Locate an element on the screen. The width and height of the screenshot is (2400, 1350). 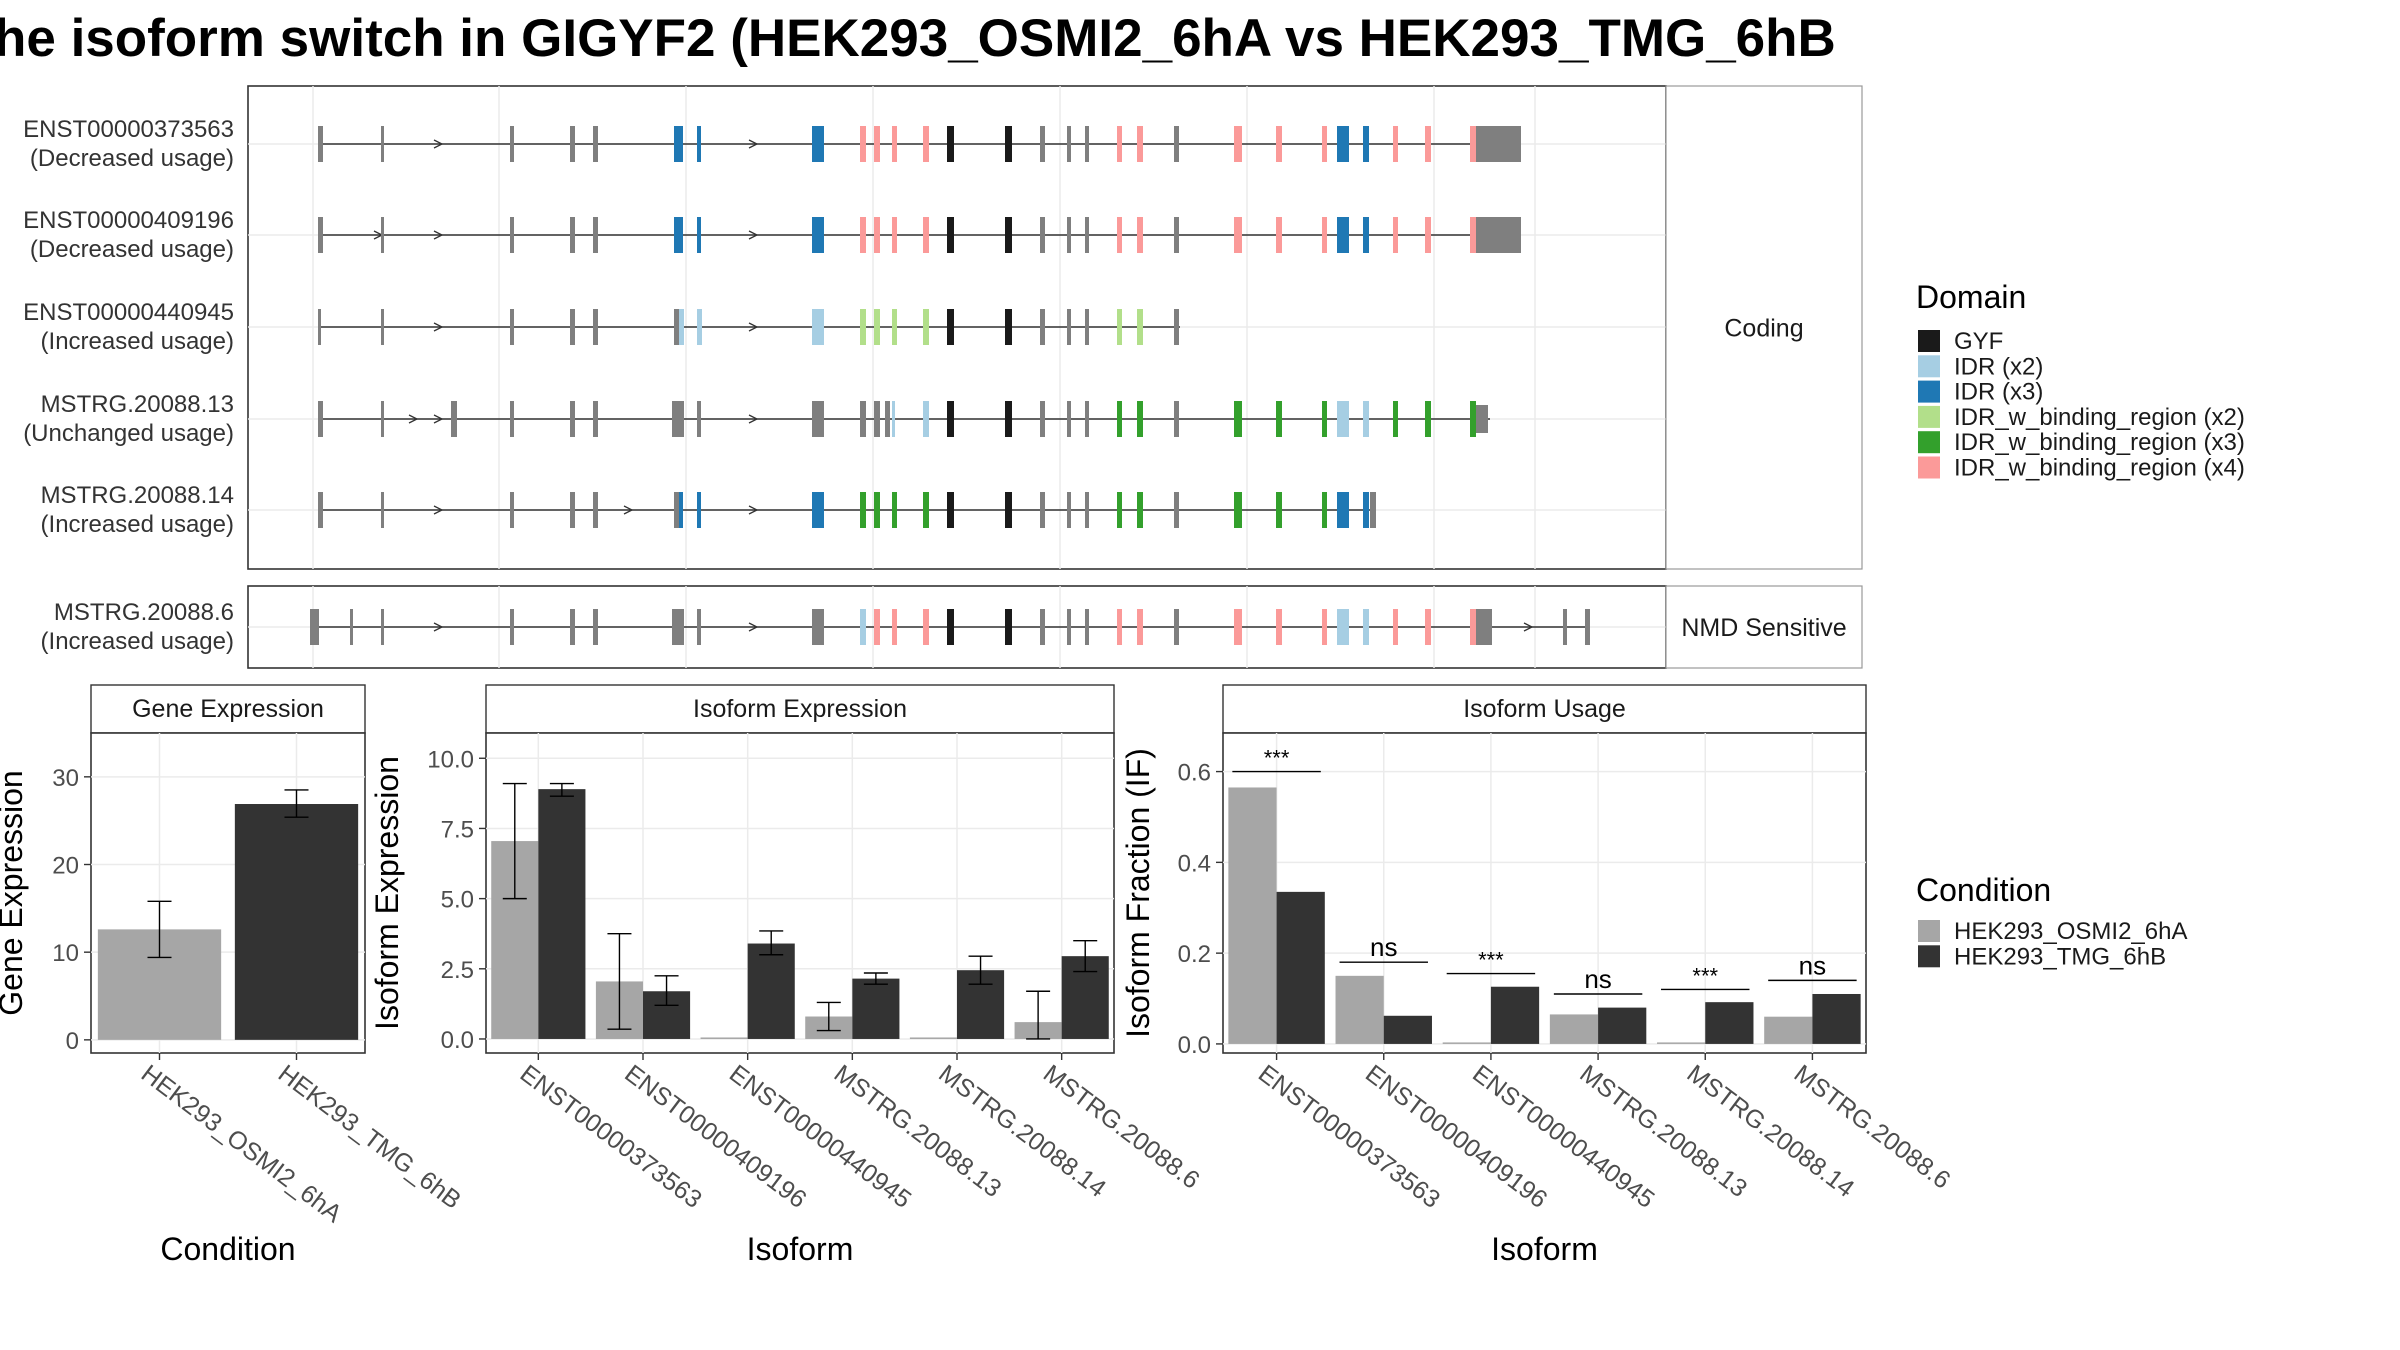
significance-label: *** is located at coordinates (1491, 960).